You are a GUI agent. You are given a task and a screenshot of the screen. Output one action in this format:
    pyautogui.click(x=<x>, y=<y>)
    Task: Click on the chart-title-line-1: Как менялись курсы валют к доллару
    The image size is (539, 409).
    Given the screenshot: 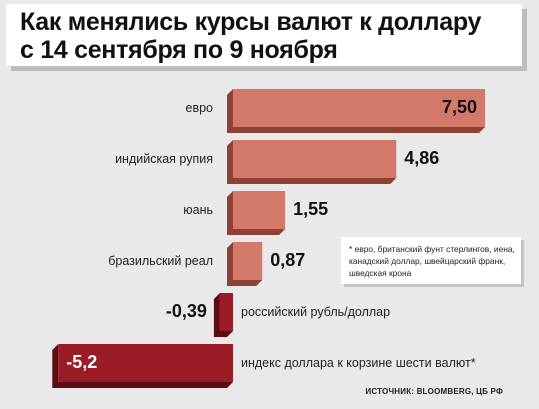 What is the action you would take?
    pyautogui.click(x=251, y=22)
    